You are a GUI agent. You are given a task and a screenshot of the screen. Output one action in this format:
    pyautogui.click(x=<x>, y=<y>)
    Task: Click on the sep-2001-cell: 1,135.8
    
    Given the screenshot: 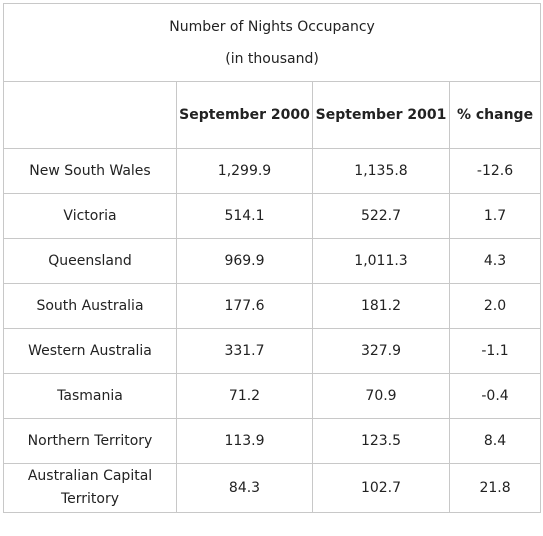 What is the action you would take?
    pyautogui.click(x=381, y=171)
    